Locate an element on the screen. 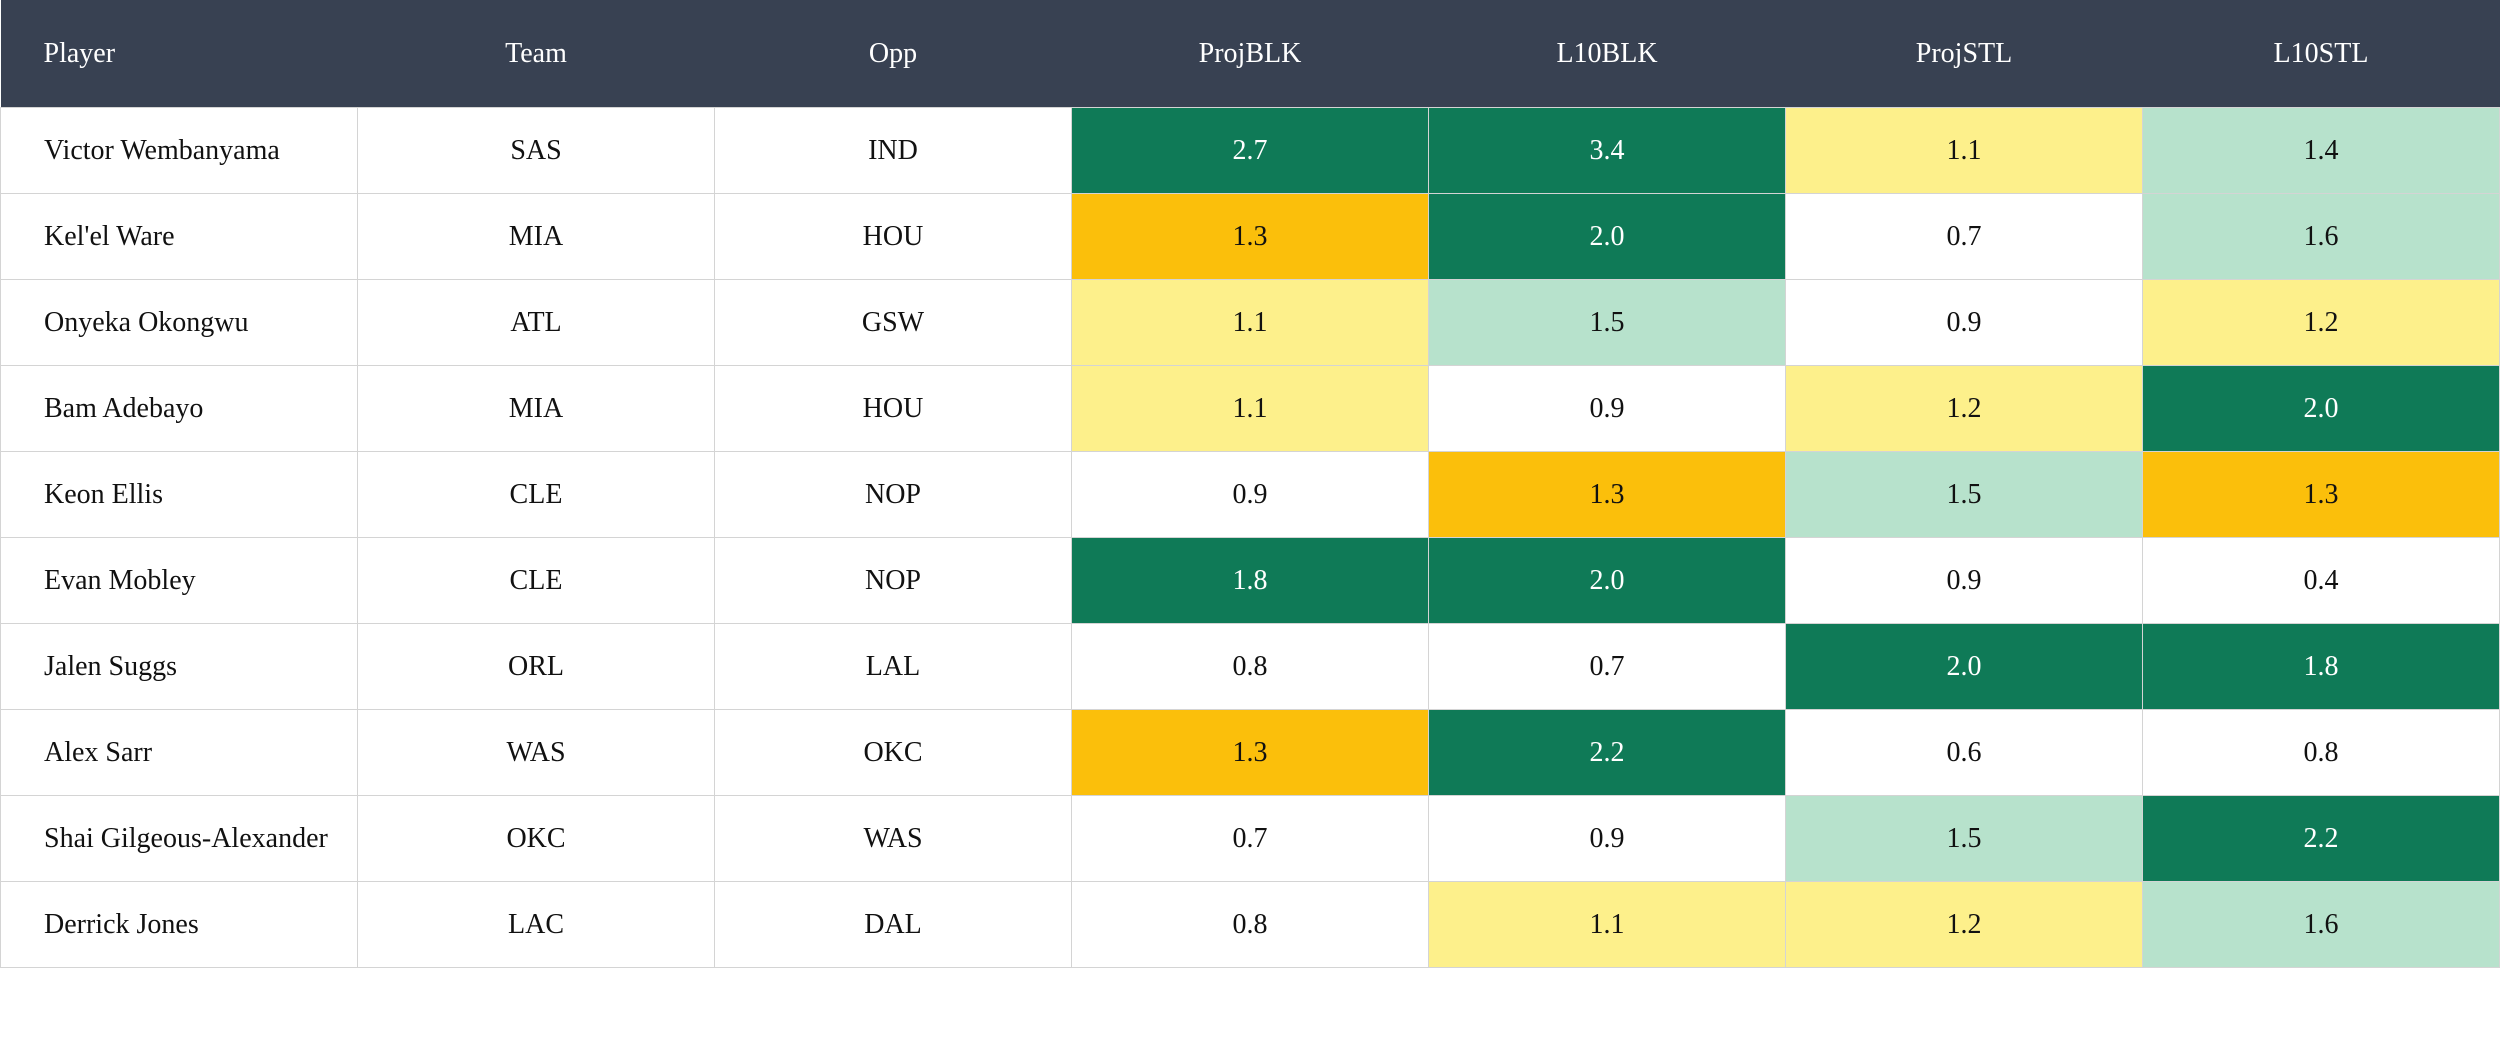  table-cell: 3.4 is located at coordinates (1607, 150).